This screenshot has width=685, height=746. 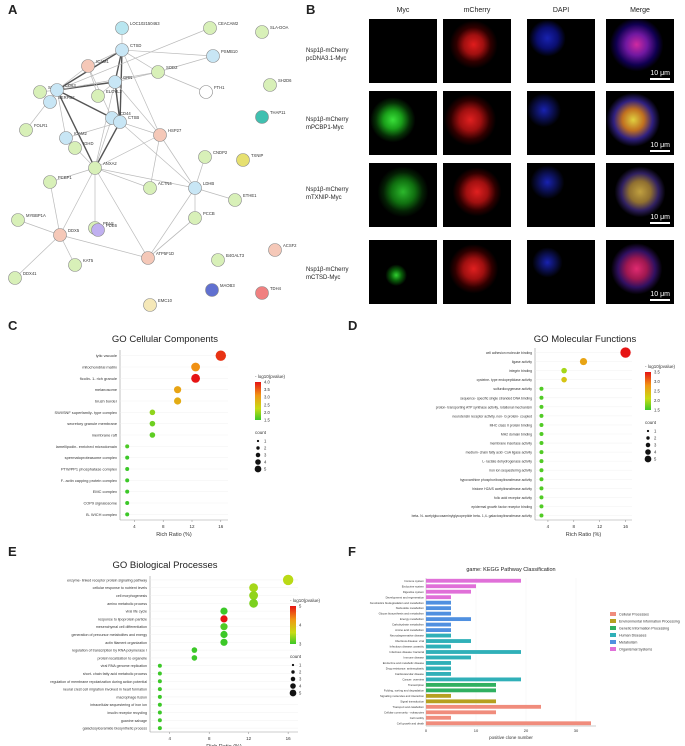 What do you see at coordinates (404, 712) in the screenshot?
I see `bar-label: Cellular community - eukaryotes` at bounding box center [404, 712].